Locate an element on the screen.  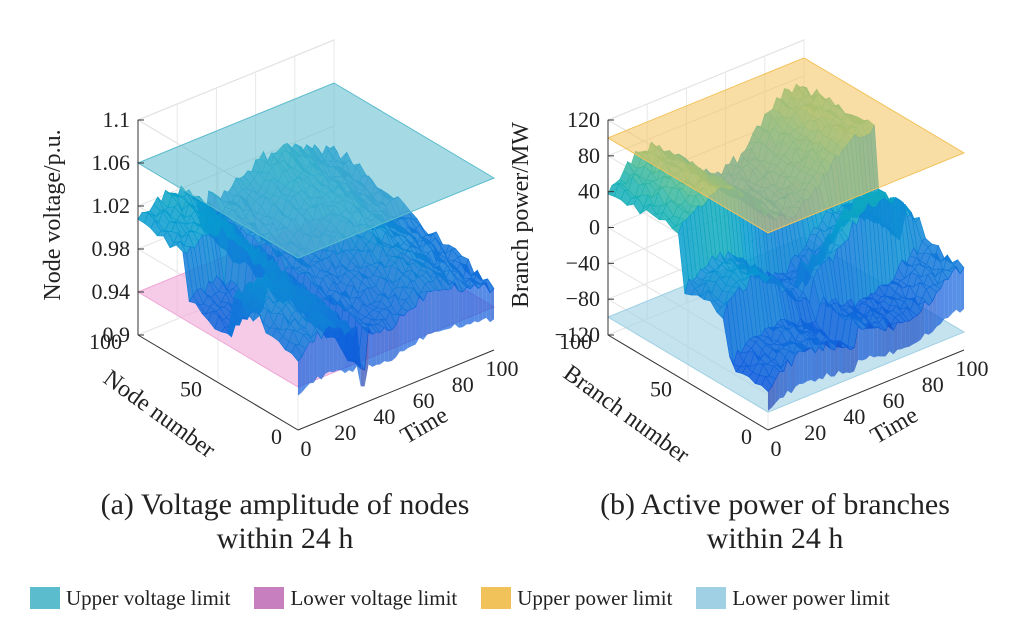
legend-item-lower-voltage: Lower voltage limit is located at coordinates (355, 598).